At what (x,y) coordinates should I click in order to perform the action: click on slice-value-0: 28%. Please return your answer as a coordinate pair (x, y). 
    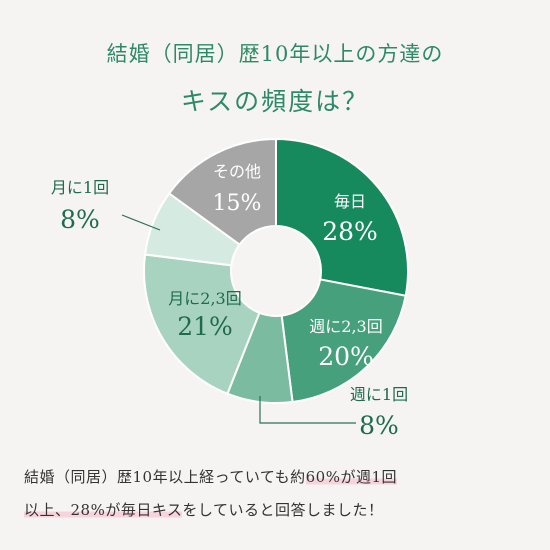
    Looking at the image, I should click on (350, 231).